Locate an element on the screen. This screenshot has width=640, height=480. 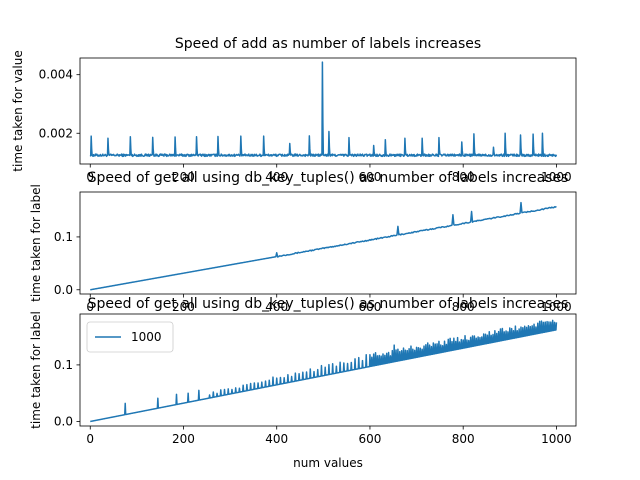
legend: 1000 is located at coordinates (130, 337).